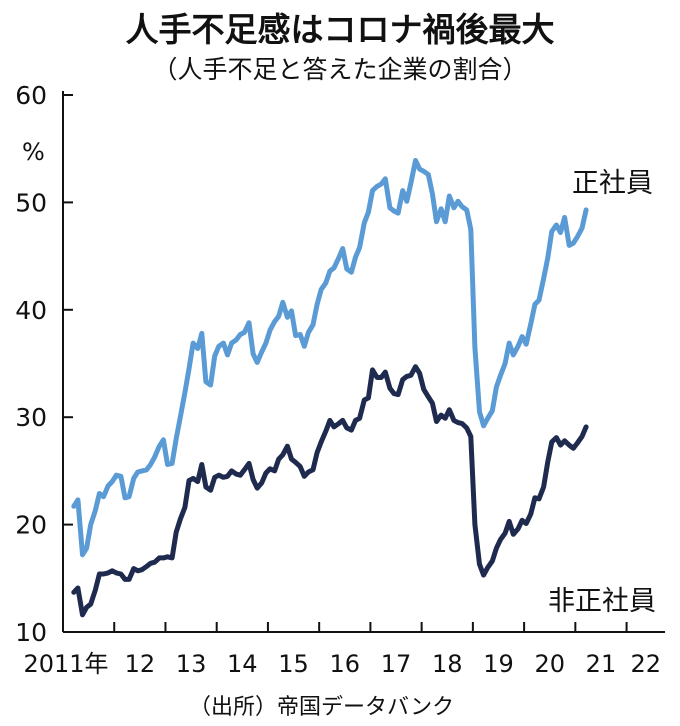  What do you see at coordinates (31, 417) in the screenshot?
I see `y-tick-label: 30` at bounding box center [31, 417].